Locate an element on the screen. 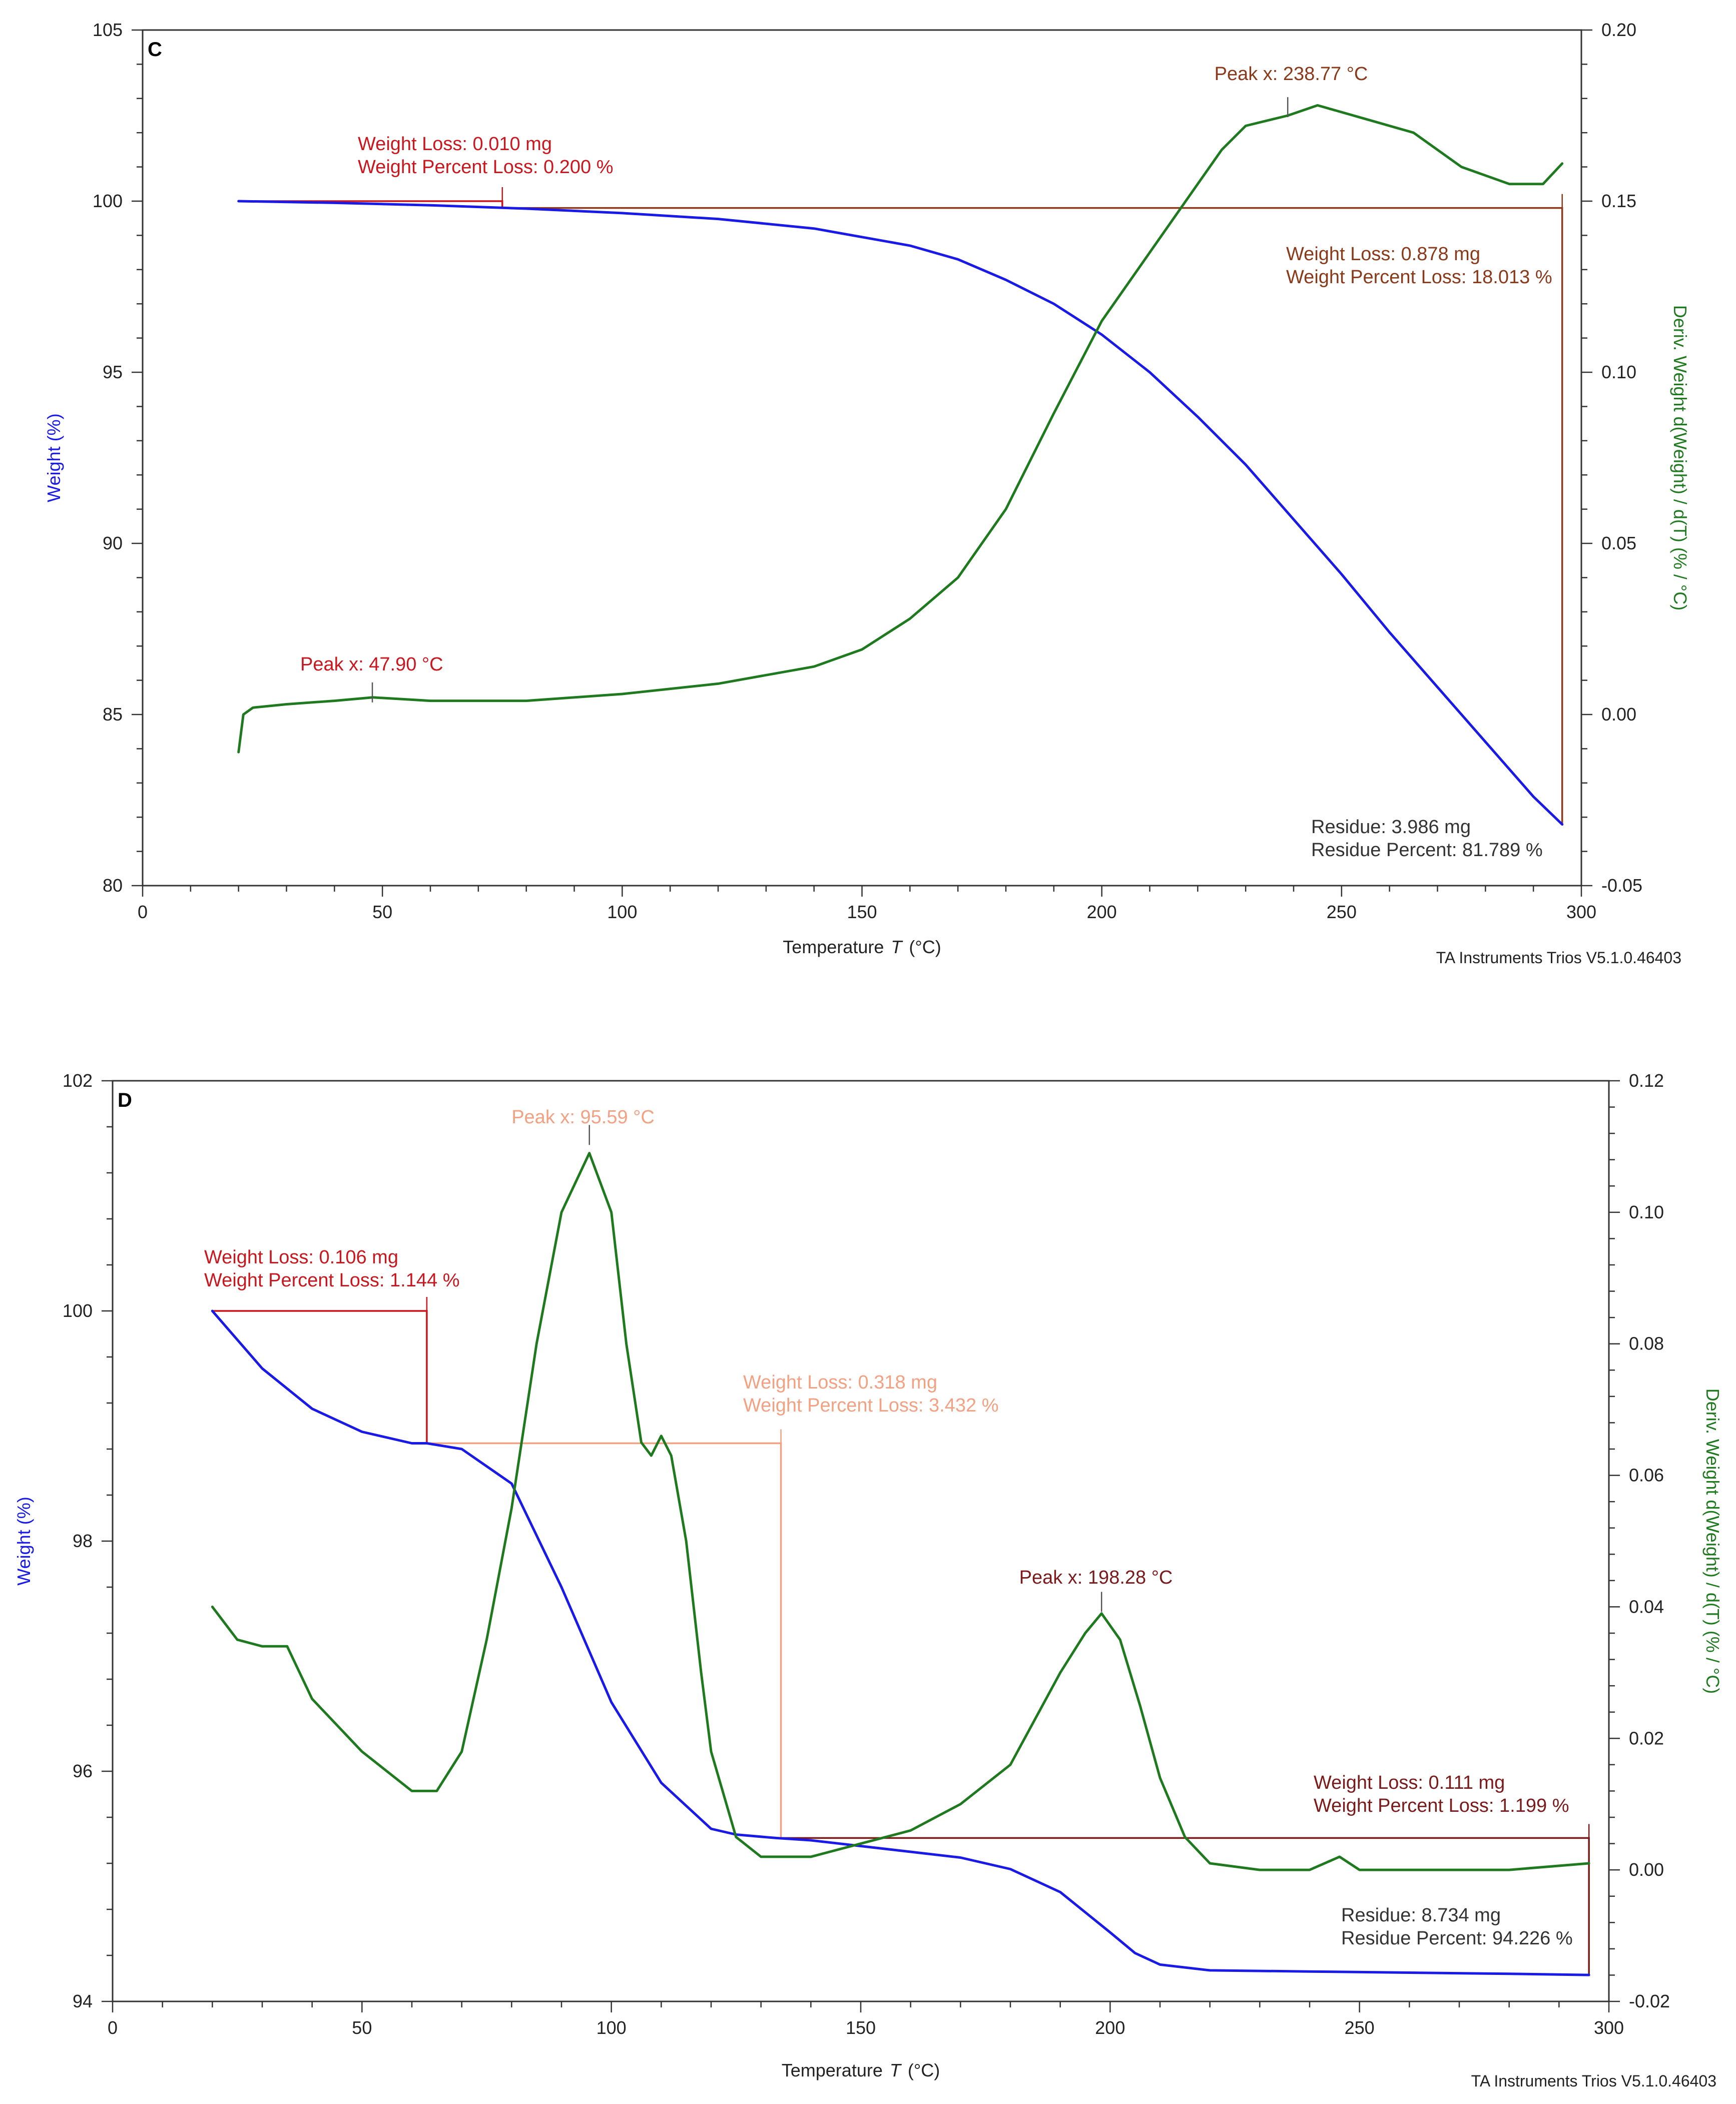  annotation-text: Weight Percent Loss: 1.144 % is located at coordinates (331, 1280).